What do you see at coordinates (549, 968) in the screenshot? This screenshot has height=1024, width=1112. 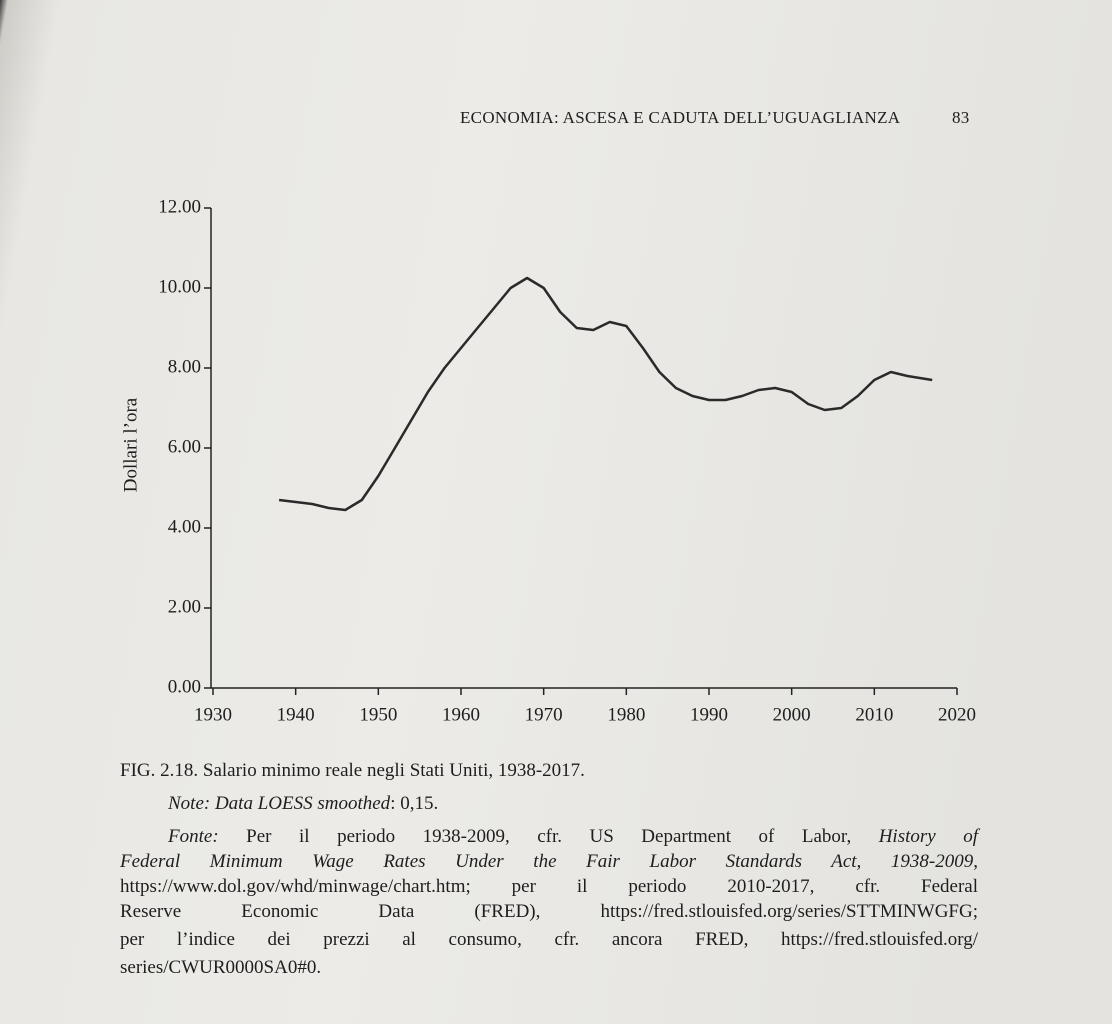 I see `source-line: series/CWUR0000SA0#0.` at bounding box center [549, 968].